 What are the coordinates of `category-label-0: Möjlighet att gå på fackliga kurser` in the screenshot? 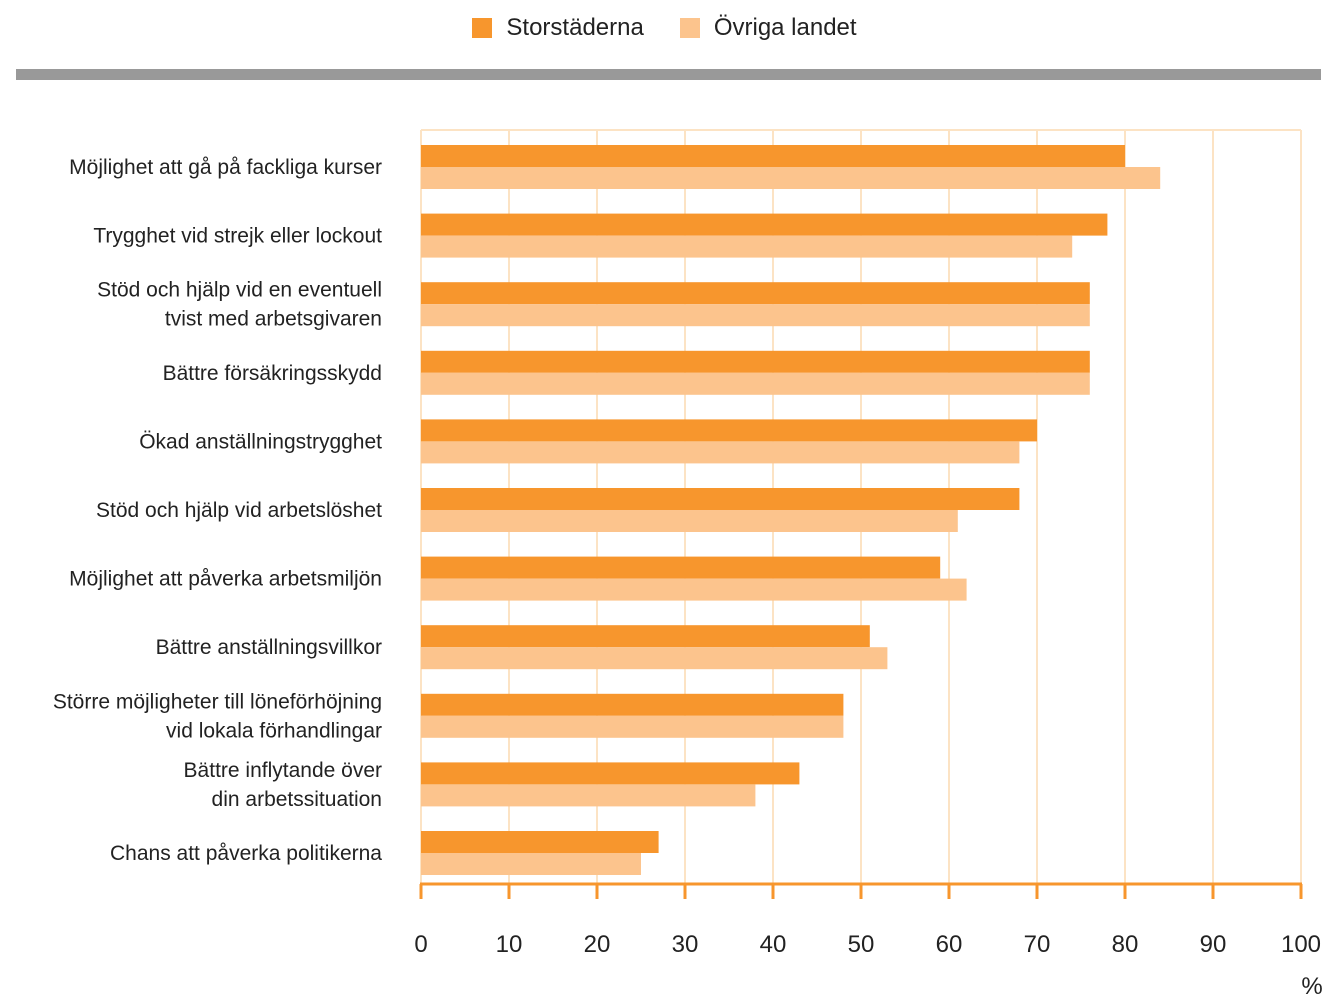 It's located at (225, 167).